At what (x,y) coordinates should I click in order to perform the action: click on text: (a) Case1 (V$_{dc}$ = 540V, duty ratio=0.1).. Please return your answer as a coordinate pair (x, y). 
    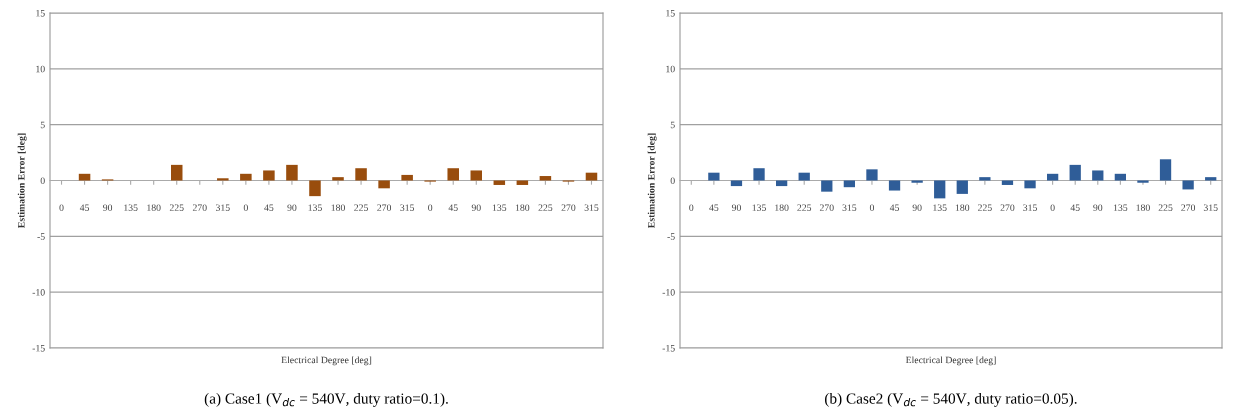
    Looking at the image, I should click on (326, 399).